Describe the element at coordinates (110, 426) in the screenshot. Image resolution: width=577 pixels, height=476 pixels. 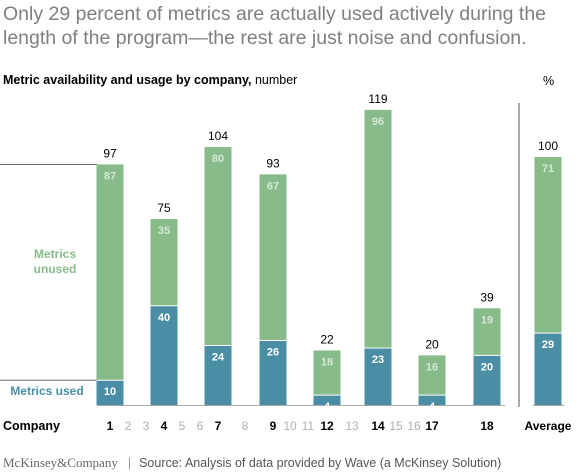
I see `x-tick-label-1: 1` at that location.